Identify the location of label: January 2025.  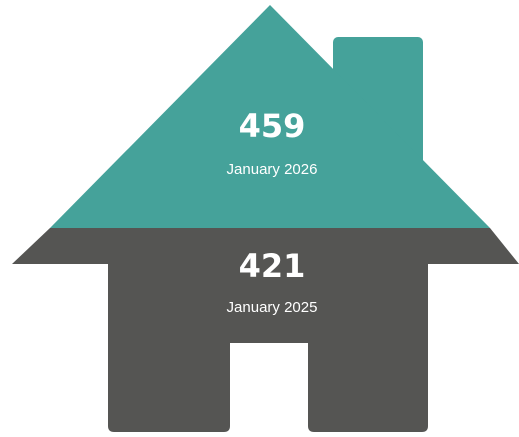
(272, 307).